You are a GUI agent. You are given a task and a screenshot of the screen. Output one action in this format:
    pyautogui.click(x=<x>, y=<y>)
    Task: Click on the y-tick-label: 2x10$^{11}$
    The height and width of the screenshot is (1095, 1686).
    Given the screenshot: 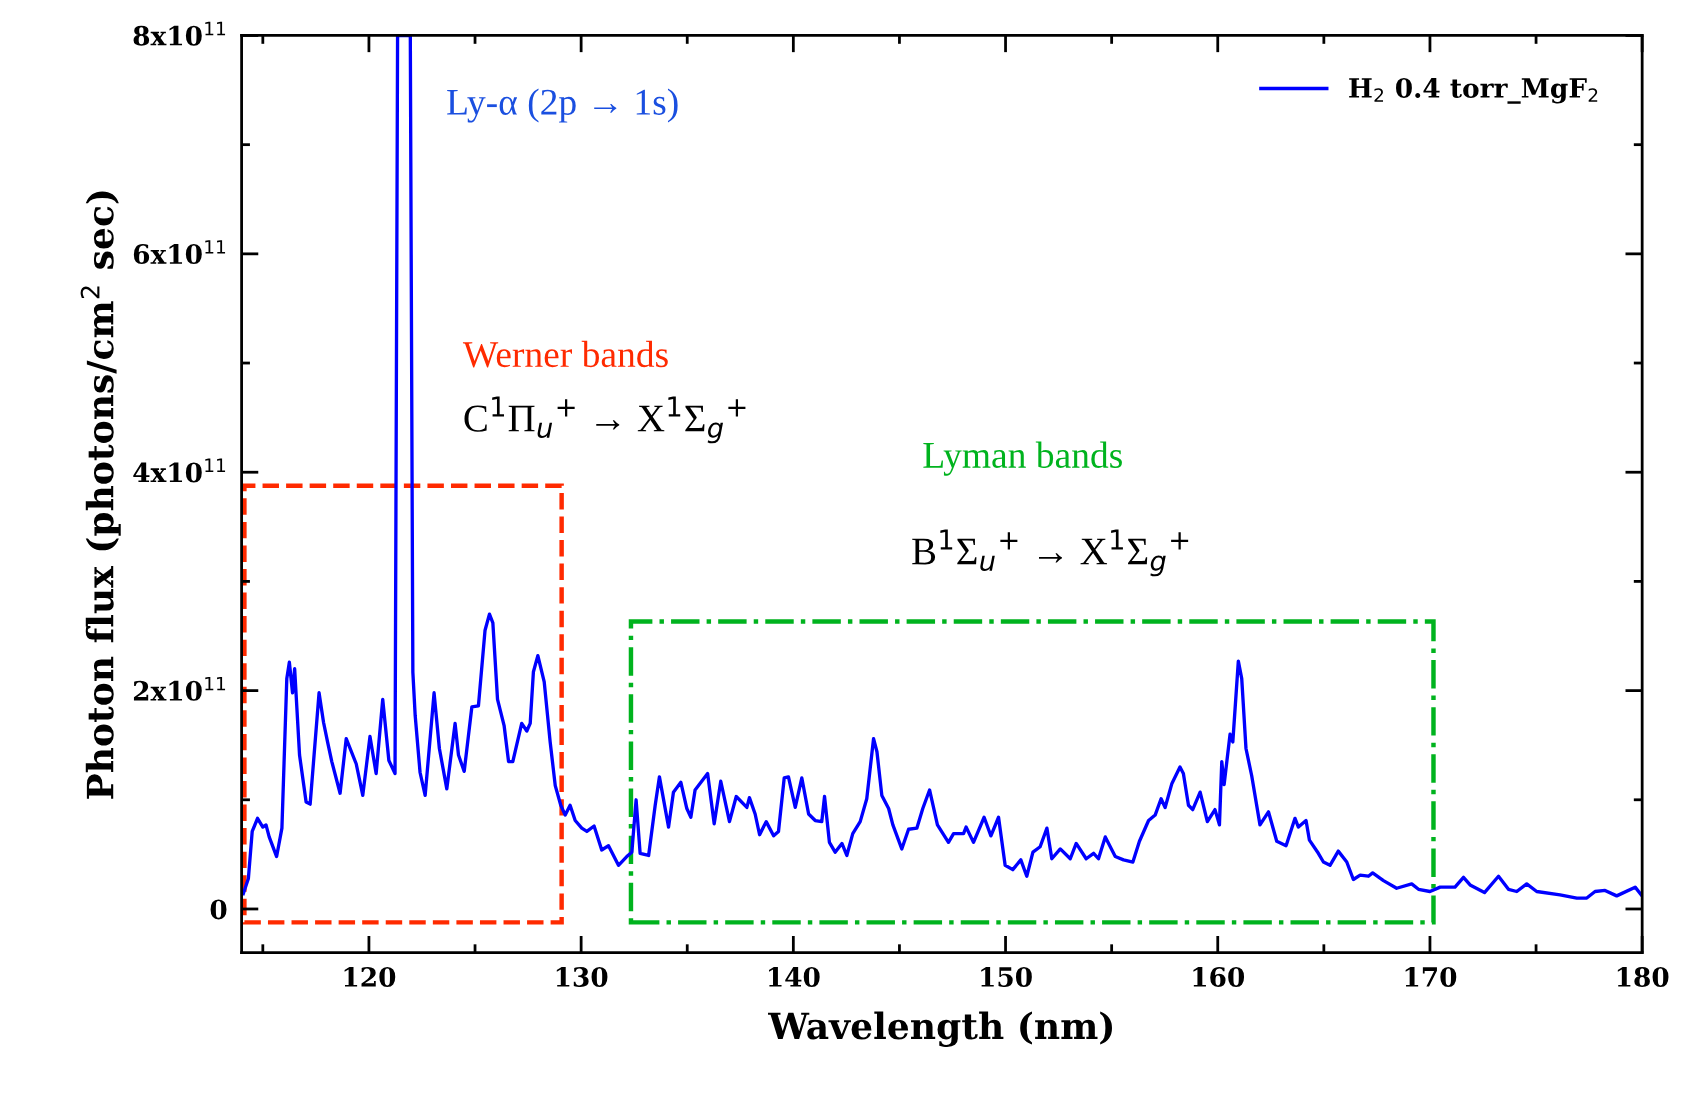 What is the action you would take?
    pyautogui.click(x=179, y=688)
    